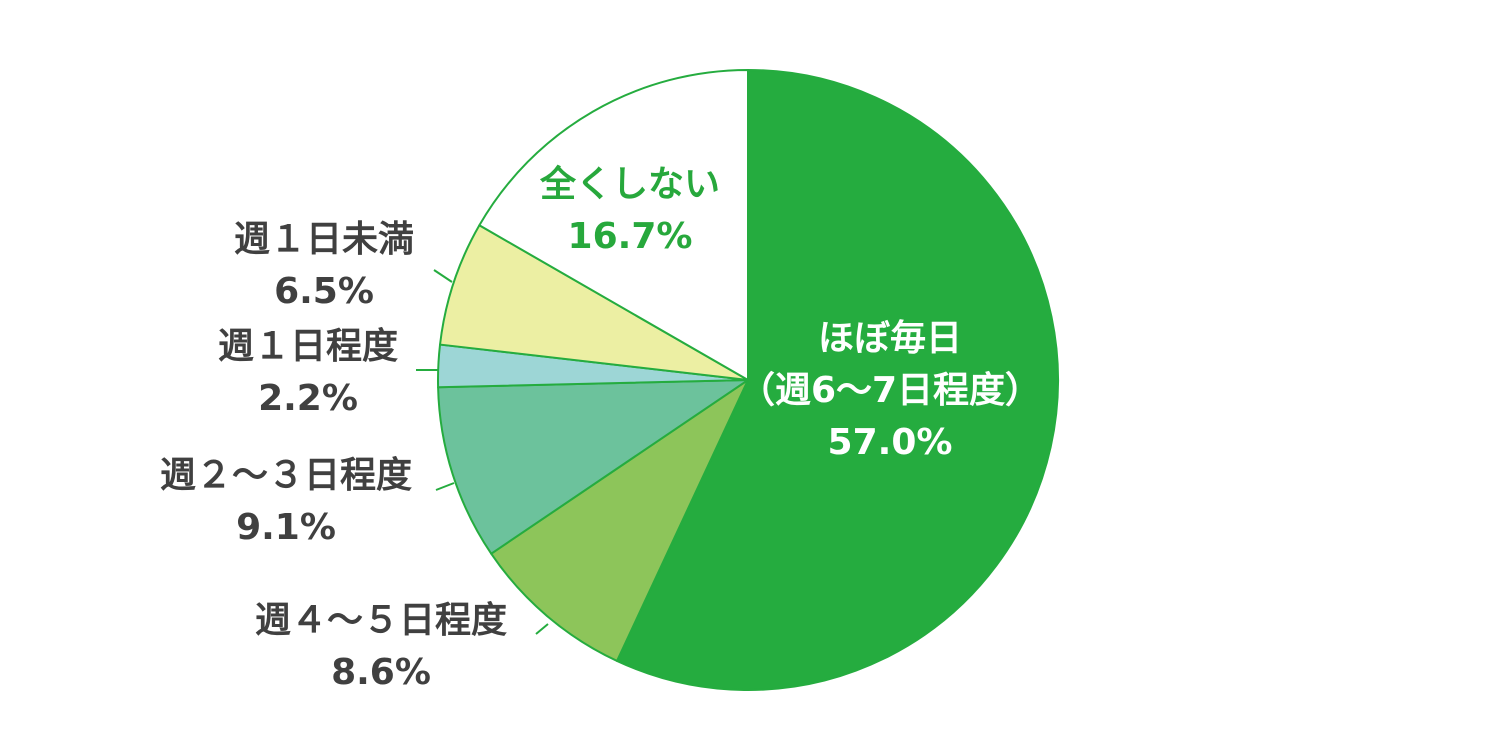  I want to click on slice-category-label-1: 週４〜５日程度, so click(381, 620).